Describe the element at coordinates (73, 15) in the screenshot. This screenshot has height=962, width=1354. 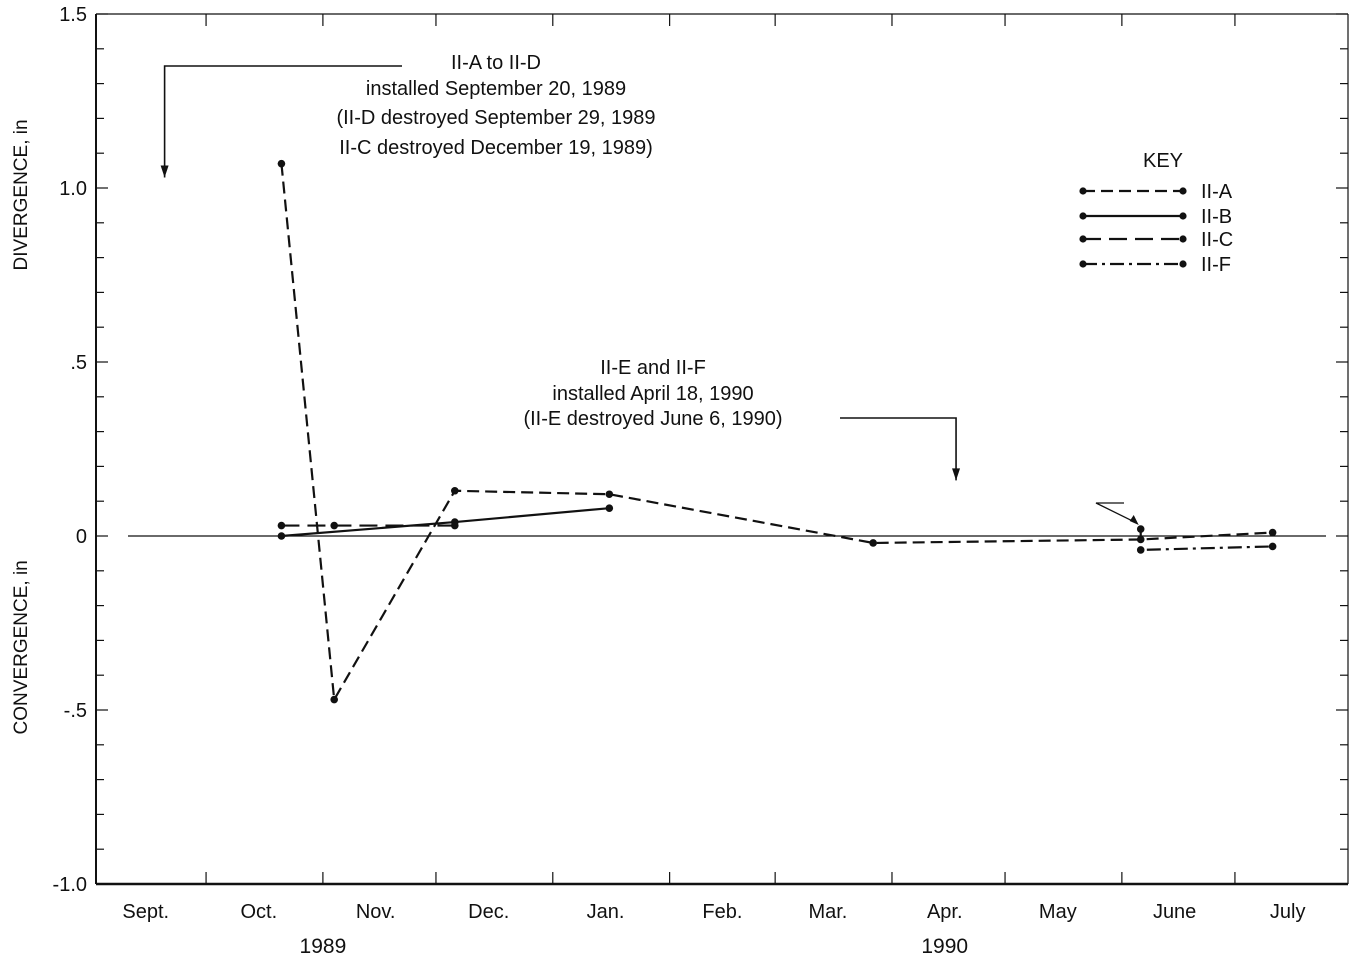
I see `y-tick-label: 1.5` at that location.